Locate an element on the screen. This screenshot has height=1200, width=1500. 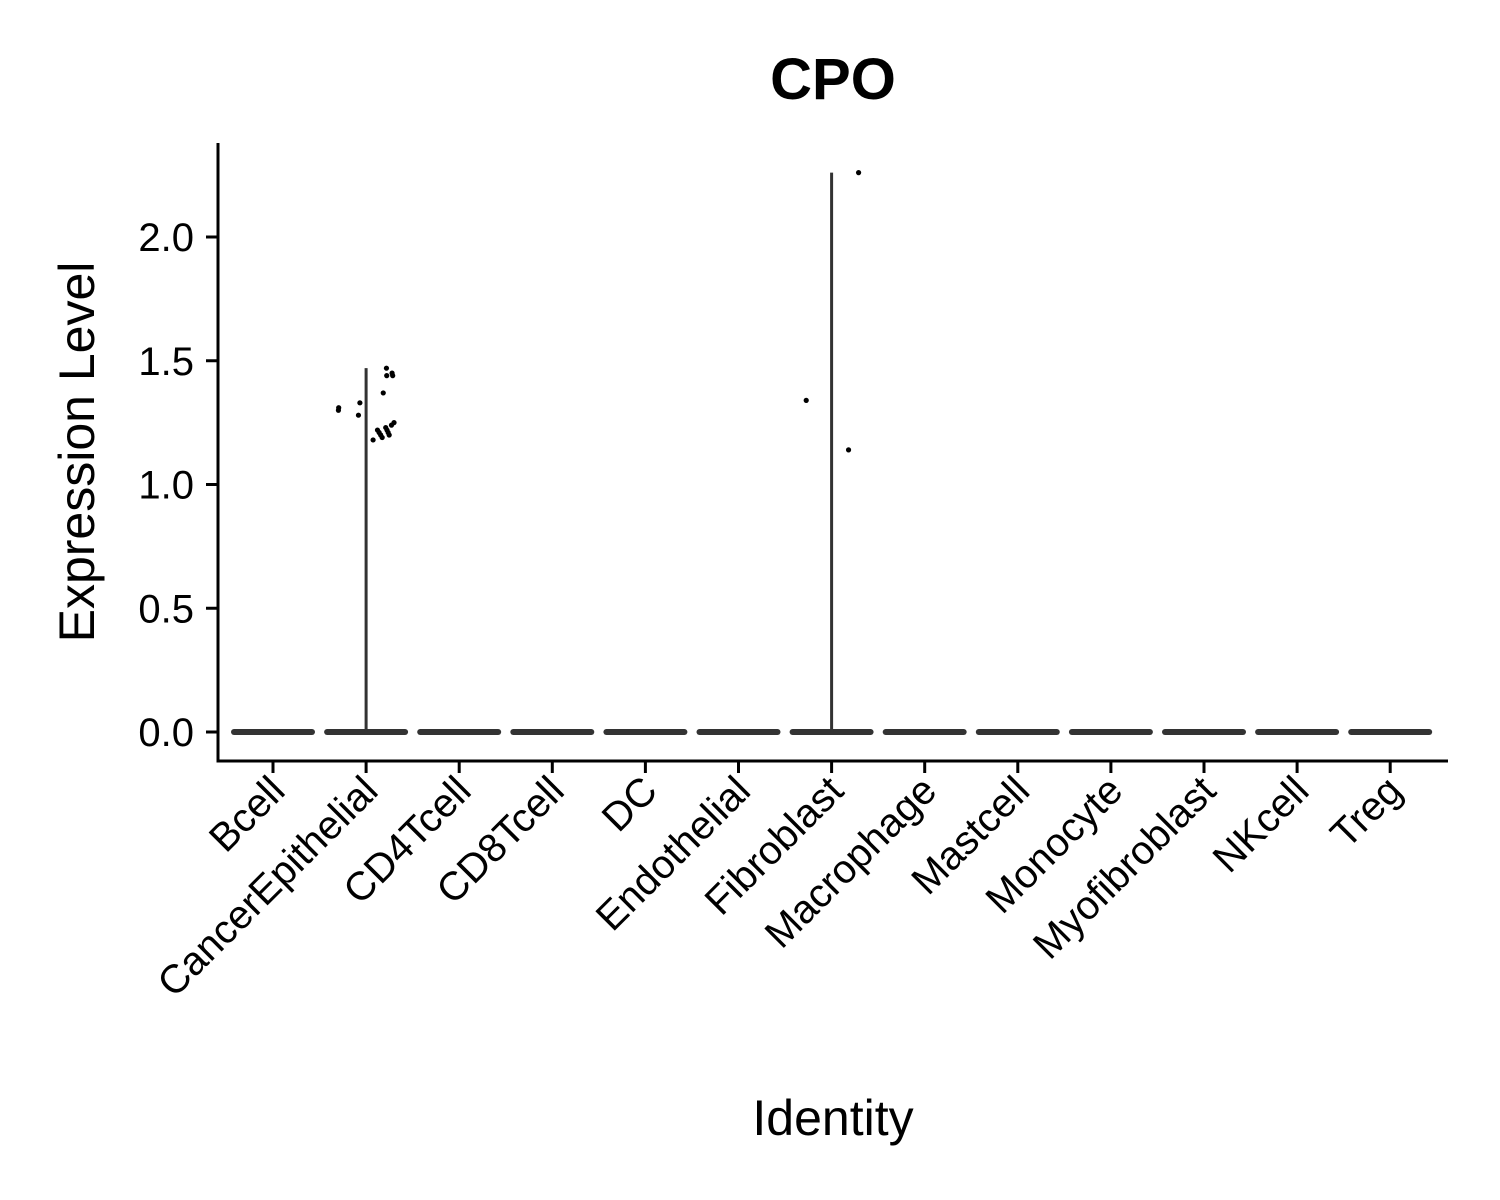
x-axis-title: Identity is located at coordinates (832, 1118).